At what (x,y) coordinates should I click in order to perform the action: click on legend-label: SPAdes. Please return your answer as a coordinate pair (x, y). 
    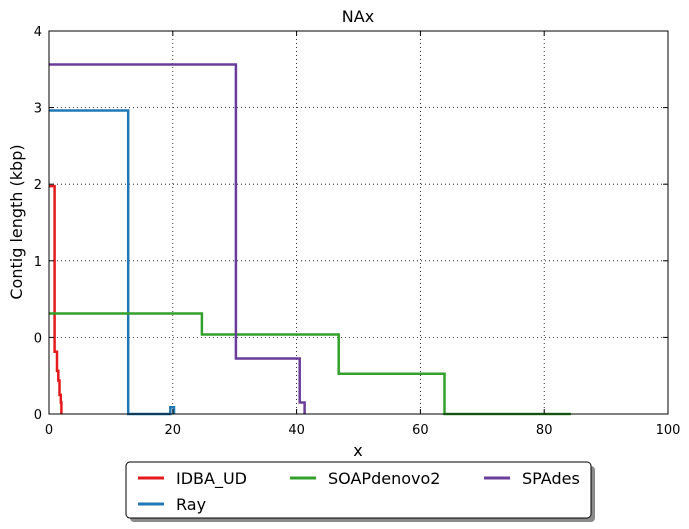
    Looking at the image, I should click on (551, 478).